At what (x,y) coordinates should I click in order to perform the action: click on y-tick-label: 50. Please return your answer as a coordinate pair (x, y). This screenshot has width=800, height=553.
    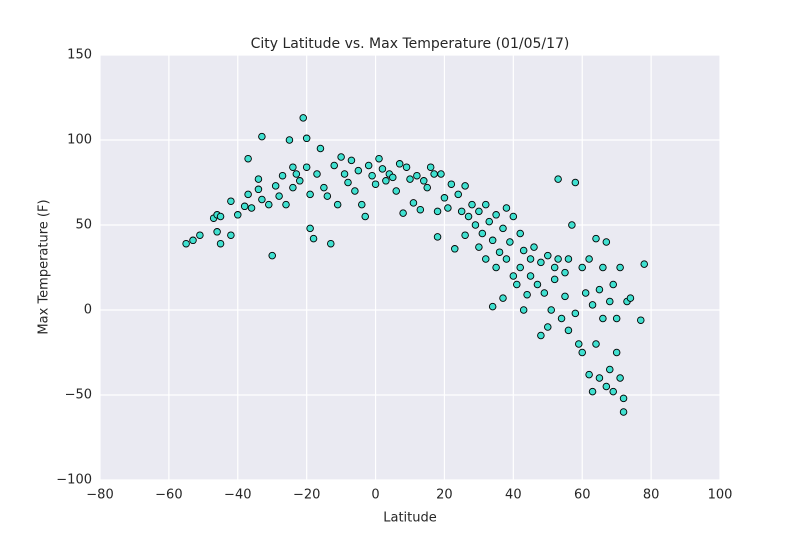
    Looking at the image, I should click on (83, 225).